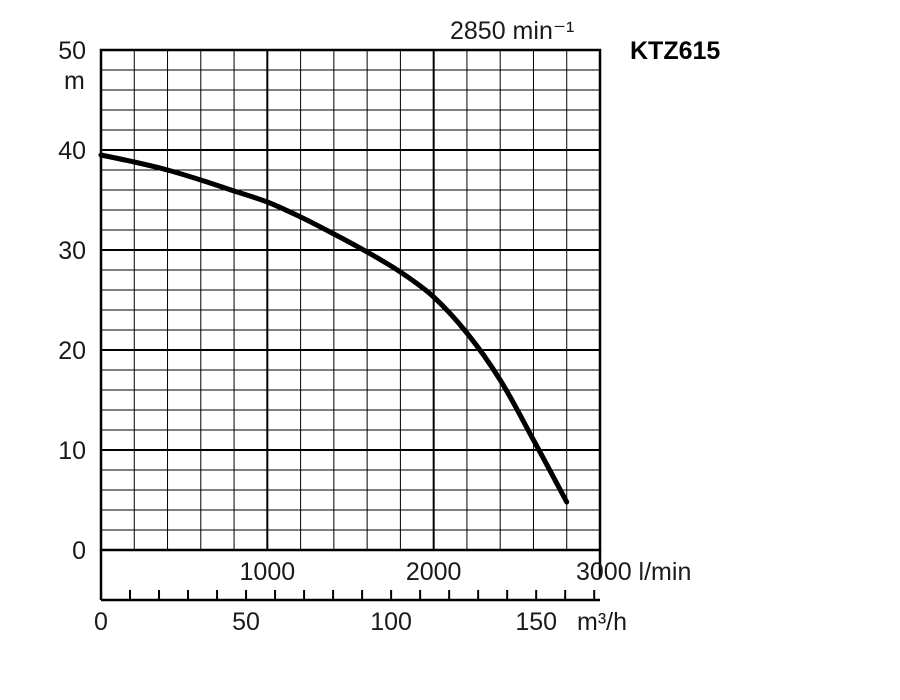  Describe the element at coordinates (536, 622) in the screenshot. I see `x2-tick-label: 150` at that location.